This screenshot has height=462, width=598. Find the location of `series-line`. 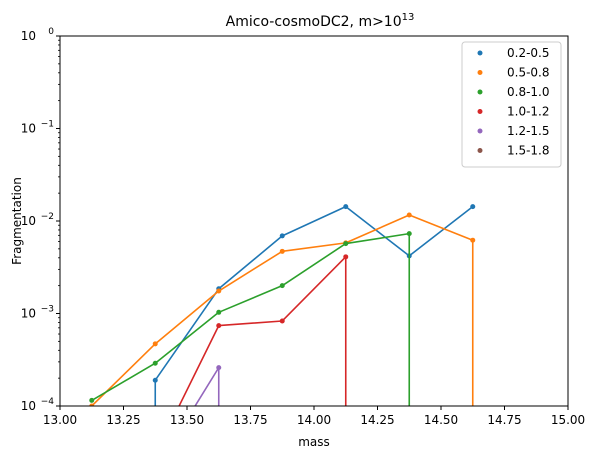

series-line is located at coordinates (262, 331).